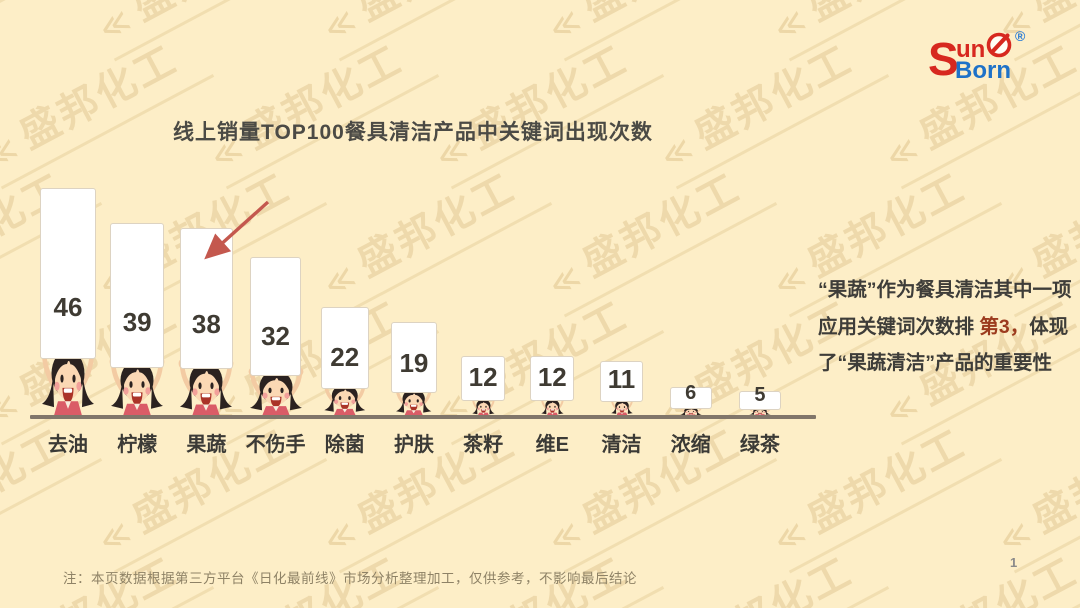 The height and width of the screenshot is (608, 1080). What do you see at coordinates (68, 274) in the screenshot?
I see `bar: 46` at bounding box center [68, 274].